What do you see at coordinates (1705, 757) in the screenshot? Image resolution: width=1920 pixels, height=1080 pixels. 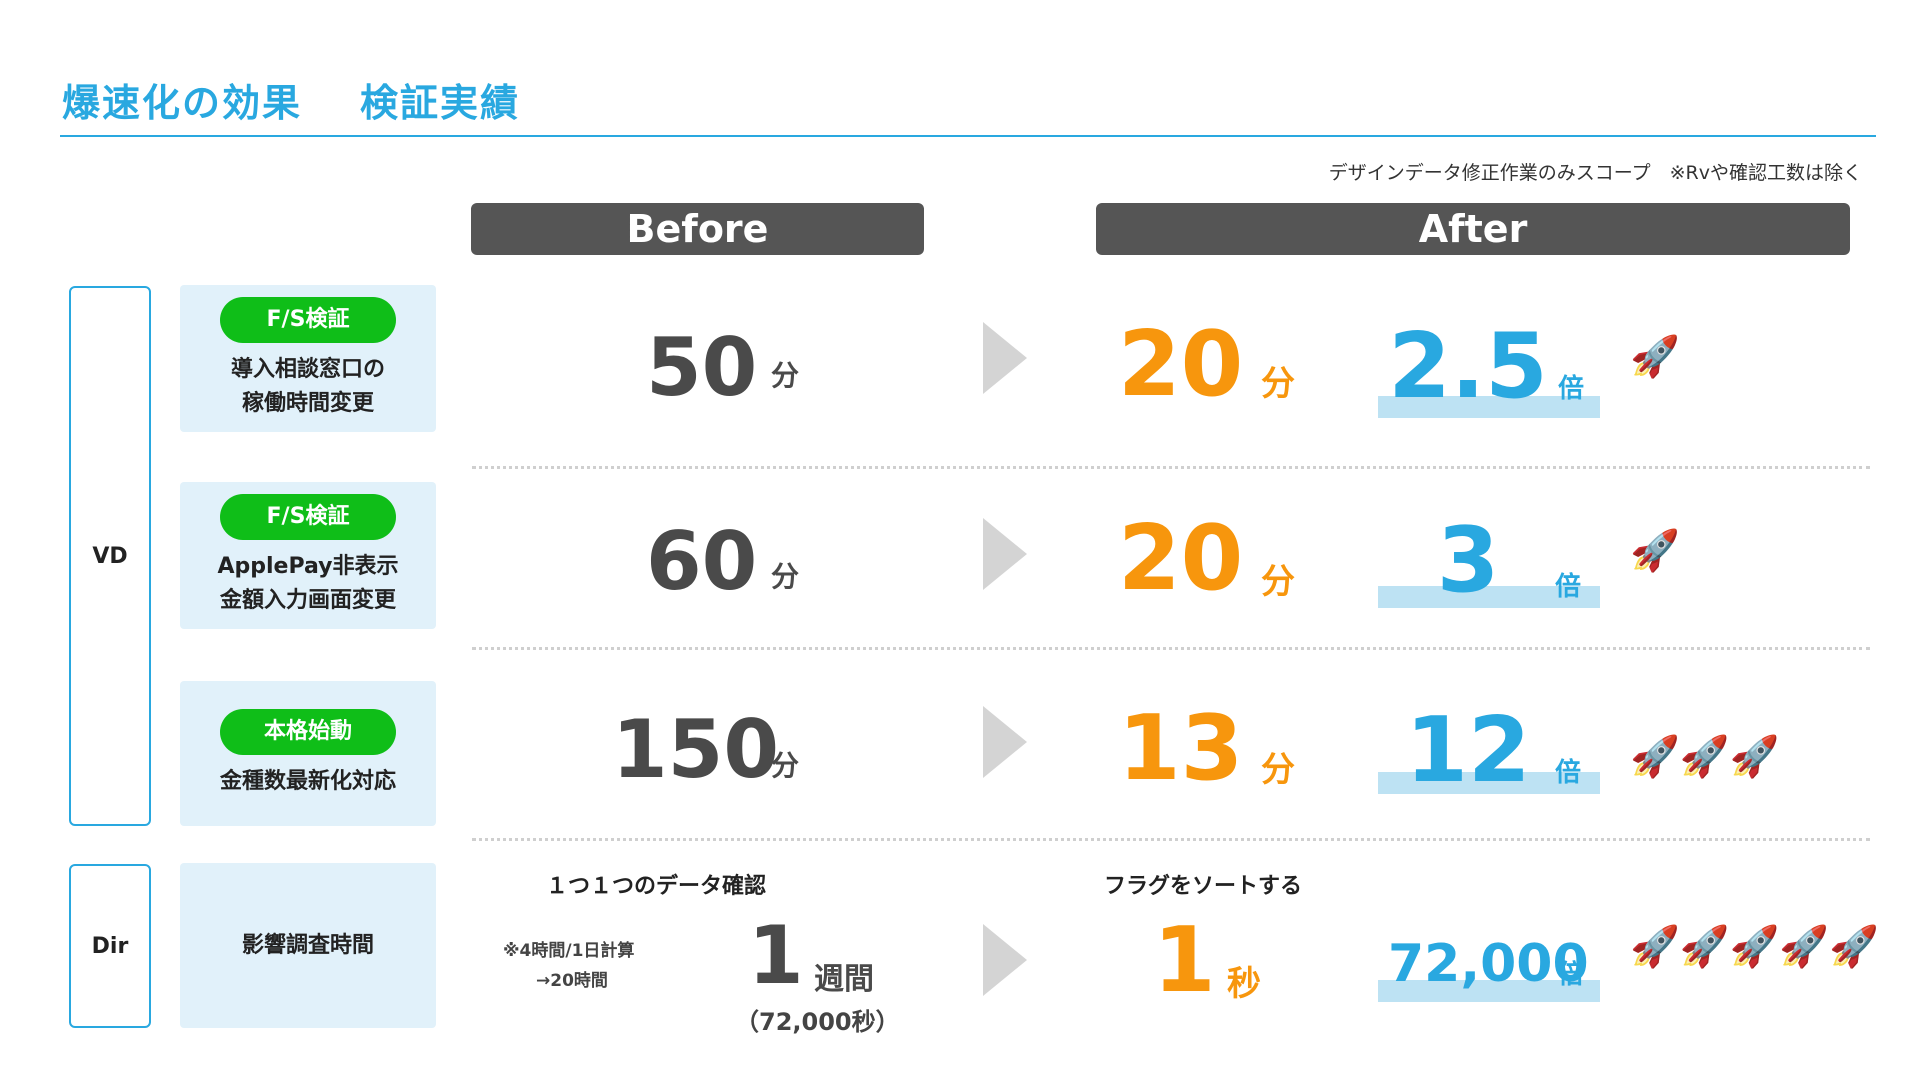 I see `rocket-icon: 🚀🚀🚀` at bounding box center [1705, 757].